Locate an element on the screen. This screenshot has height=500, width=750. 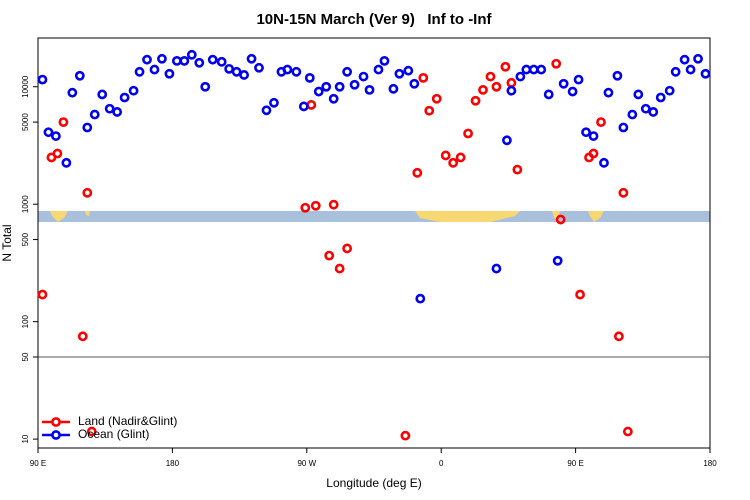
legend-label: Ocean (Glint) is located at coordinates (113, 434).